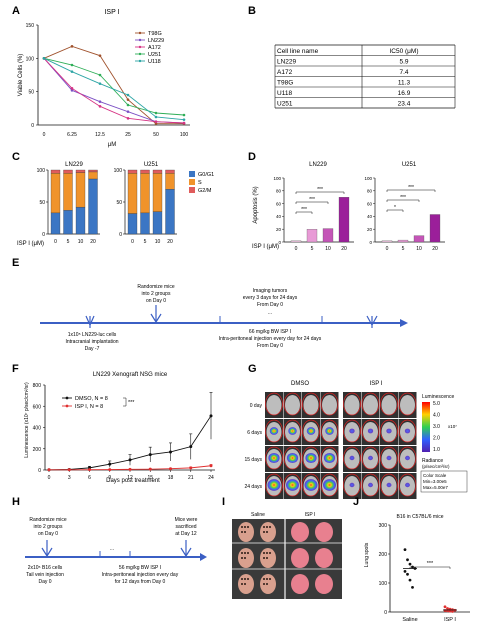  I want to click on h-cells-2: Tail vein injection, so click(45, 575).